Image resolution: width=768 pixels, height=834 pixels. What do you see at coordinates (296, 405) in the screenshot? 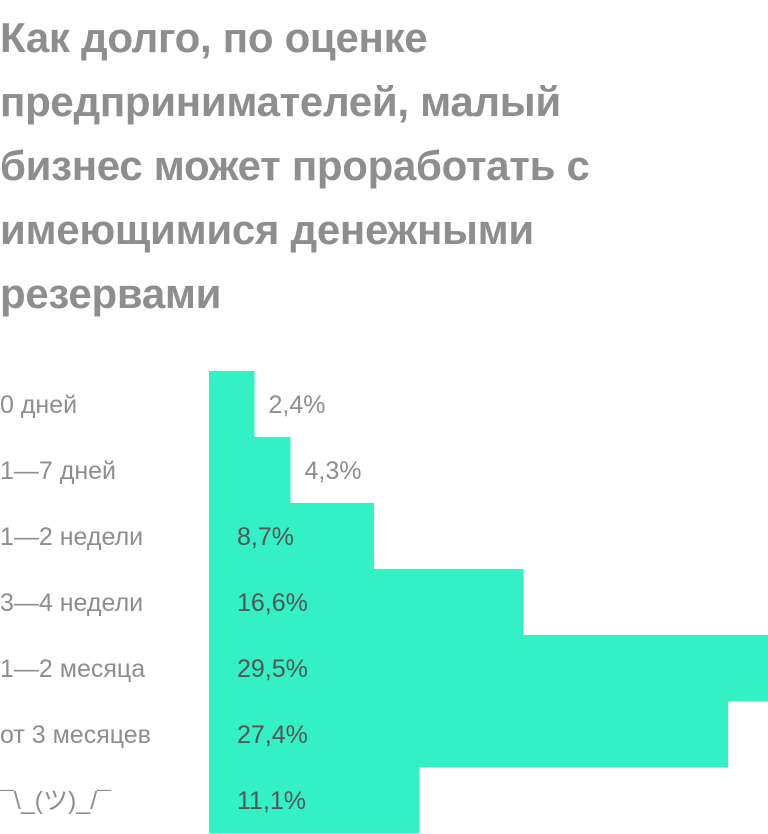
I see `value-label: 2,4%` at bounding box center [296, 405].